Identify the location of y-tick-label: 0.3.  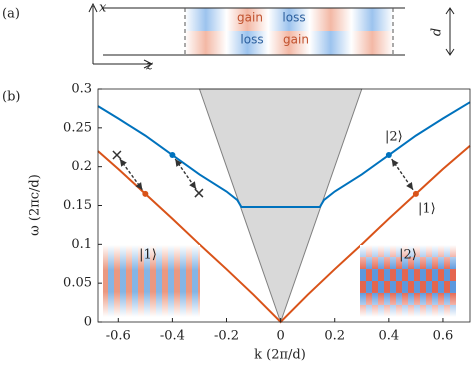
(81, 89).